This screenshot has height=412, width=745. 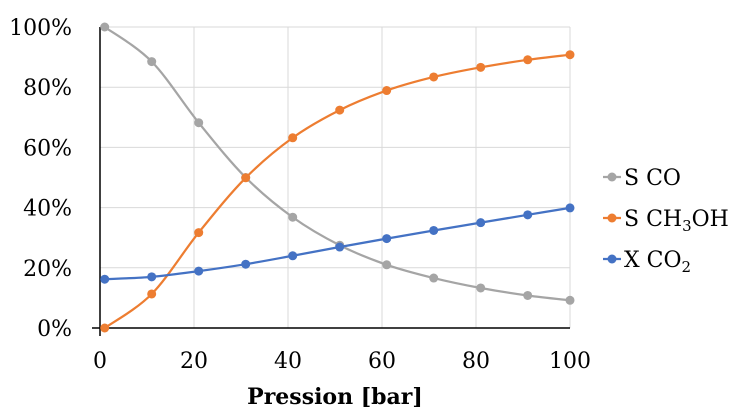 What do you see at coordinates (47, 148) in the screenshot?
I see `y-tick-label: 60%` at bounding box center [47, 148].